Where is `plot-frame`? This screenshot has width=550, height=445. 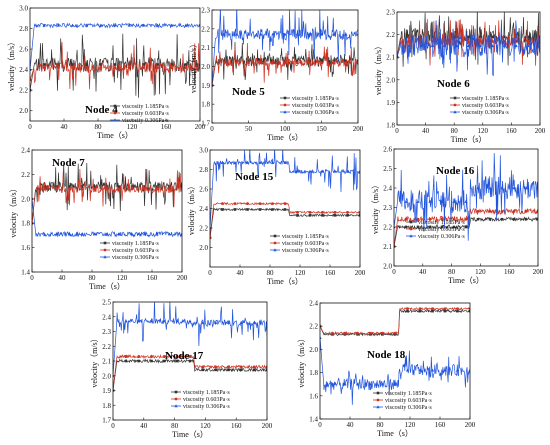 plot-frame is located at coordinates (107, 211).